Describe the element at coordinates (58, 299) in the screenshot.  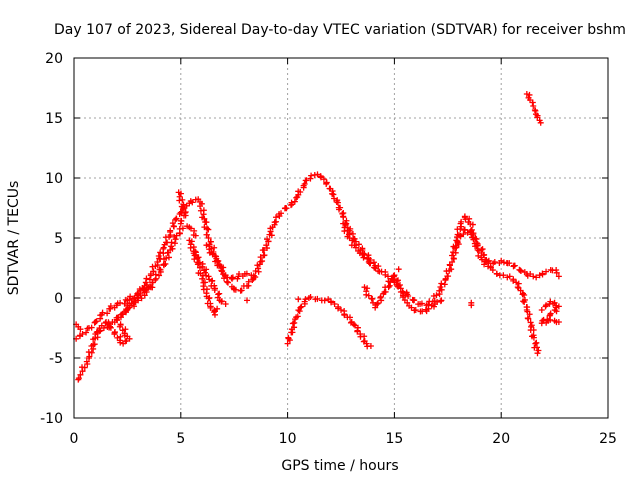
I see `y-tick-label: 0` at that location.